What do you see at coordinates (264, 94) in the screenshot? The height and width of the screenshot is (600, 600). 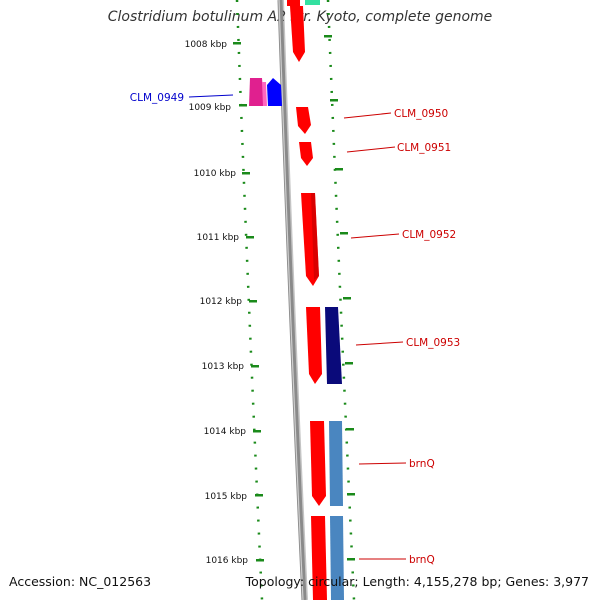 I see `gene-feature-clm-0949-pink` at bounding box center [264, 94].